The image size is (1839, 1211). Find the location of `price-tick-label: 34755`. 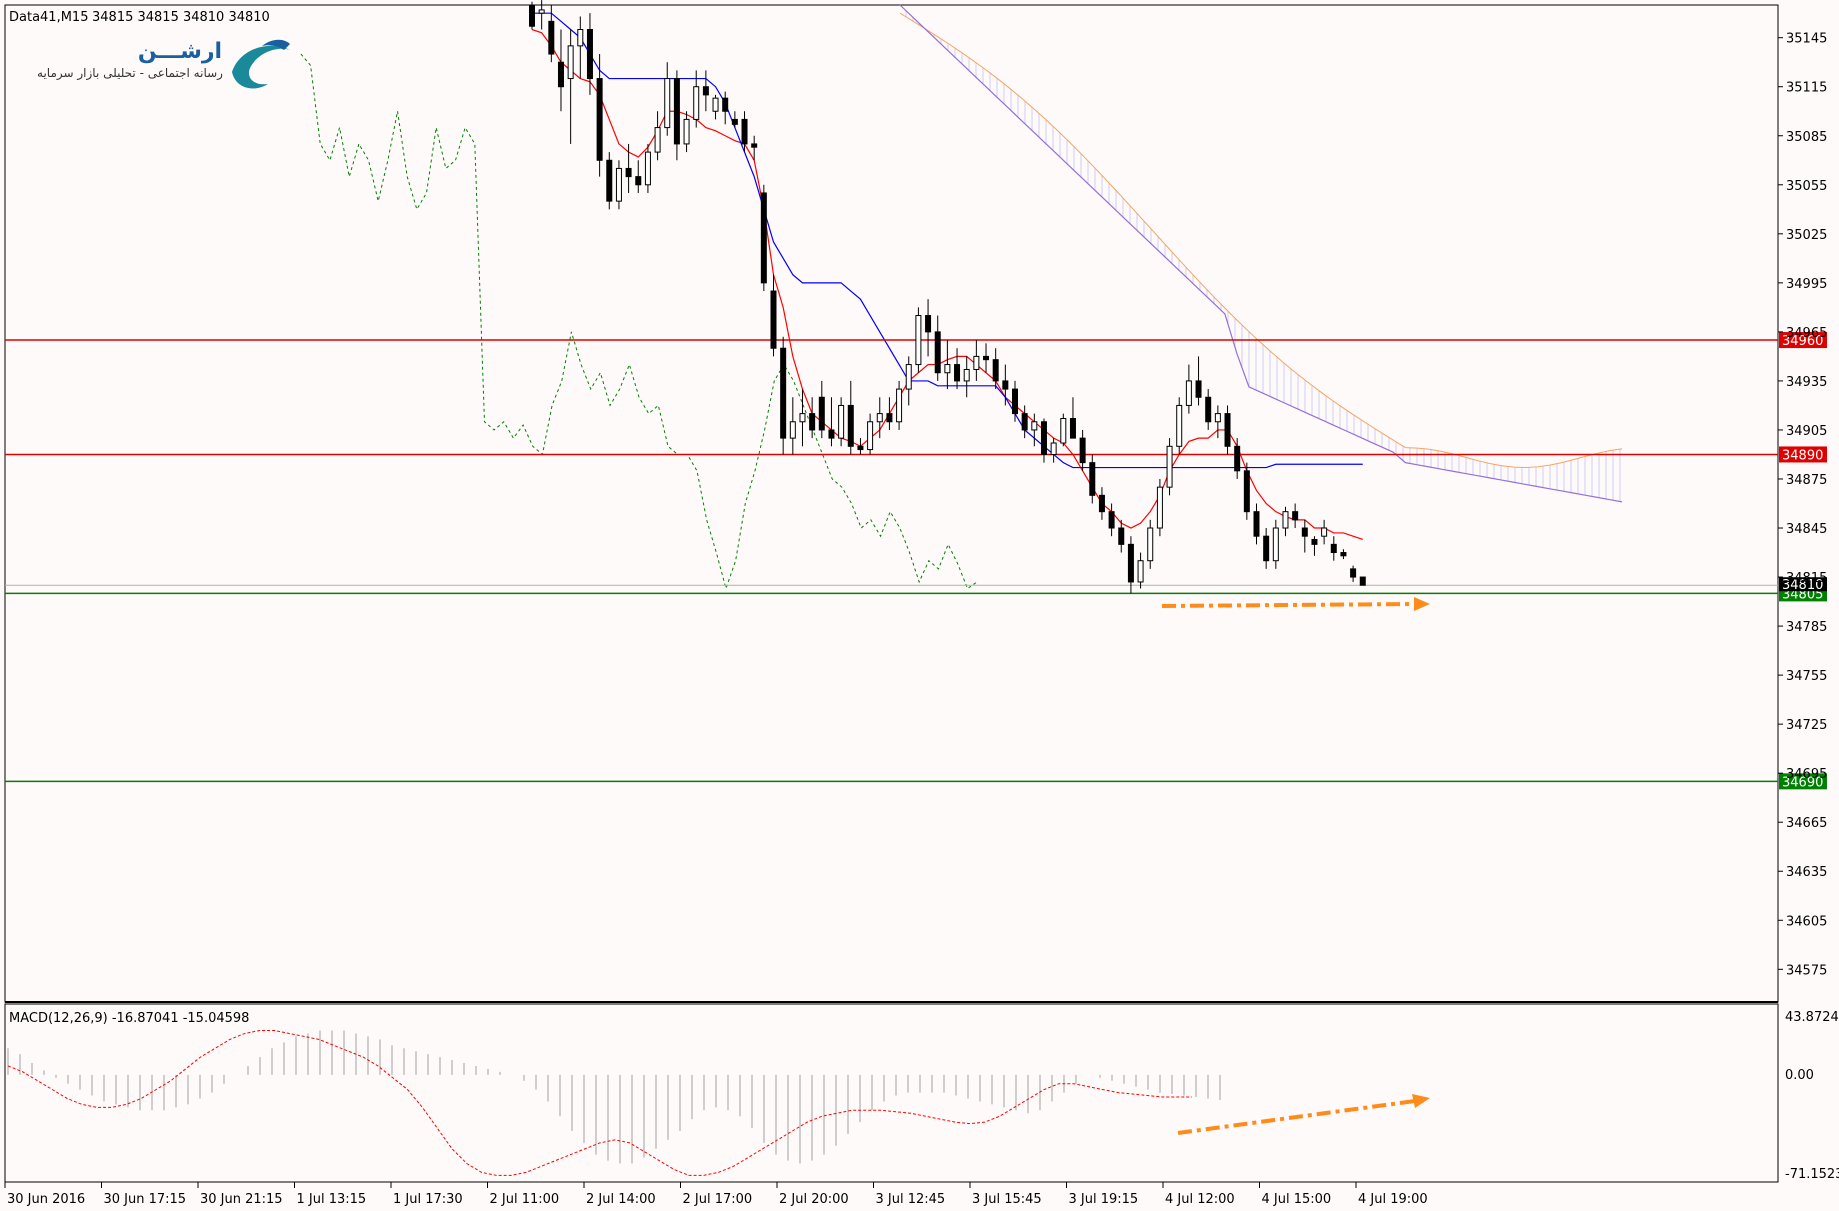

price-tick-label: 34755 is located at coordinates (1806, 676).